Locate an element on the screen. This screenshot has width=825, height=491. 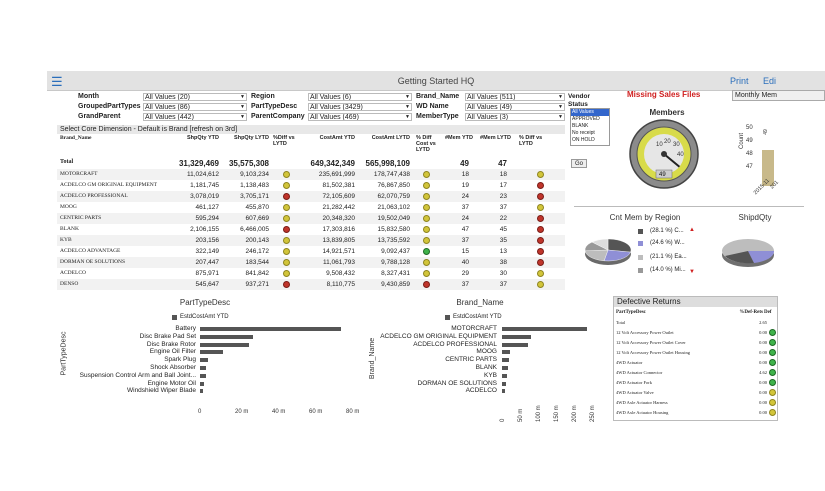
table-cell: 15,832,580 is located at coordinates (393, 229).